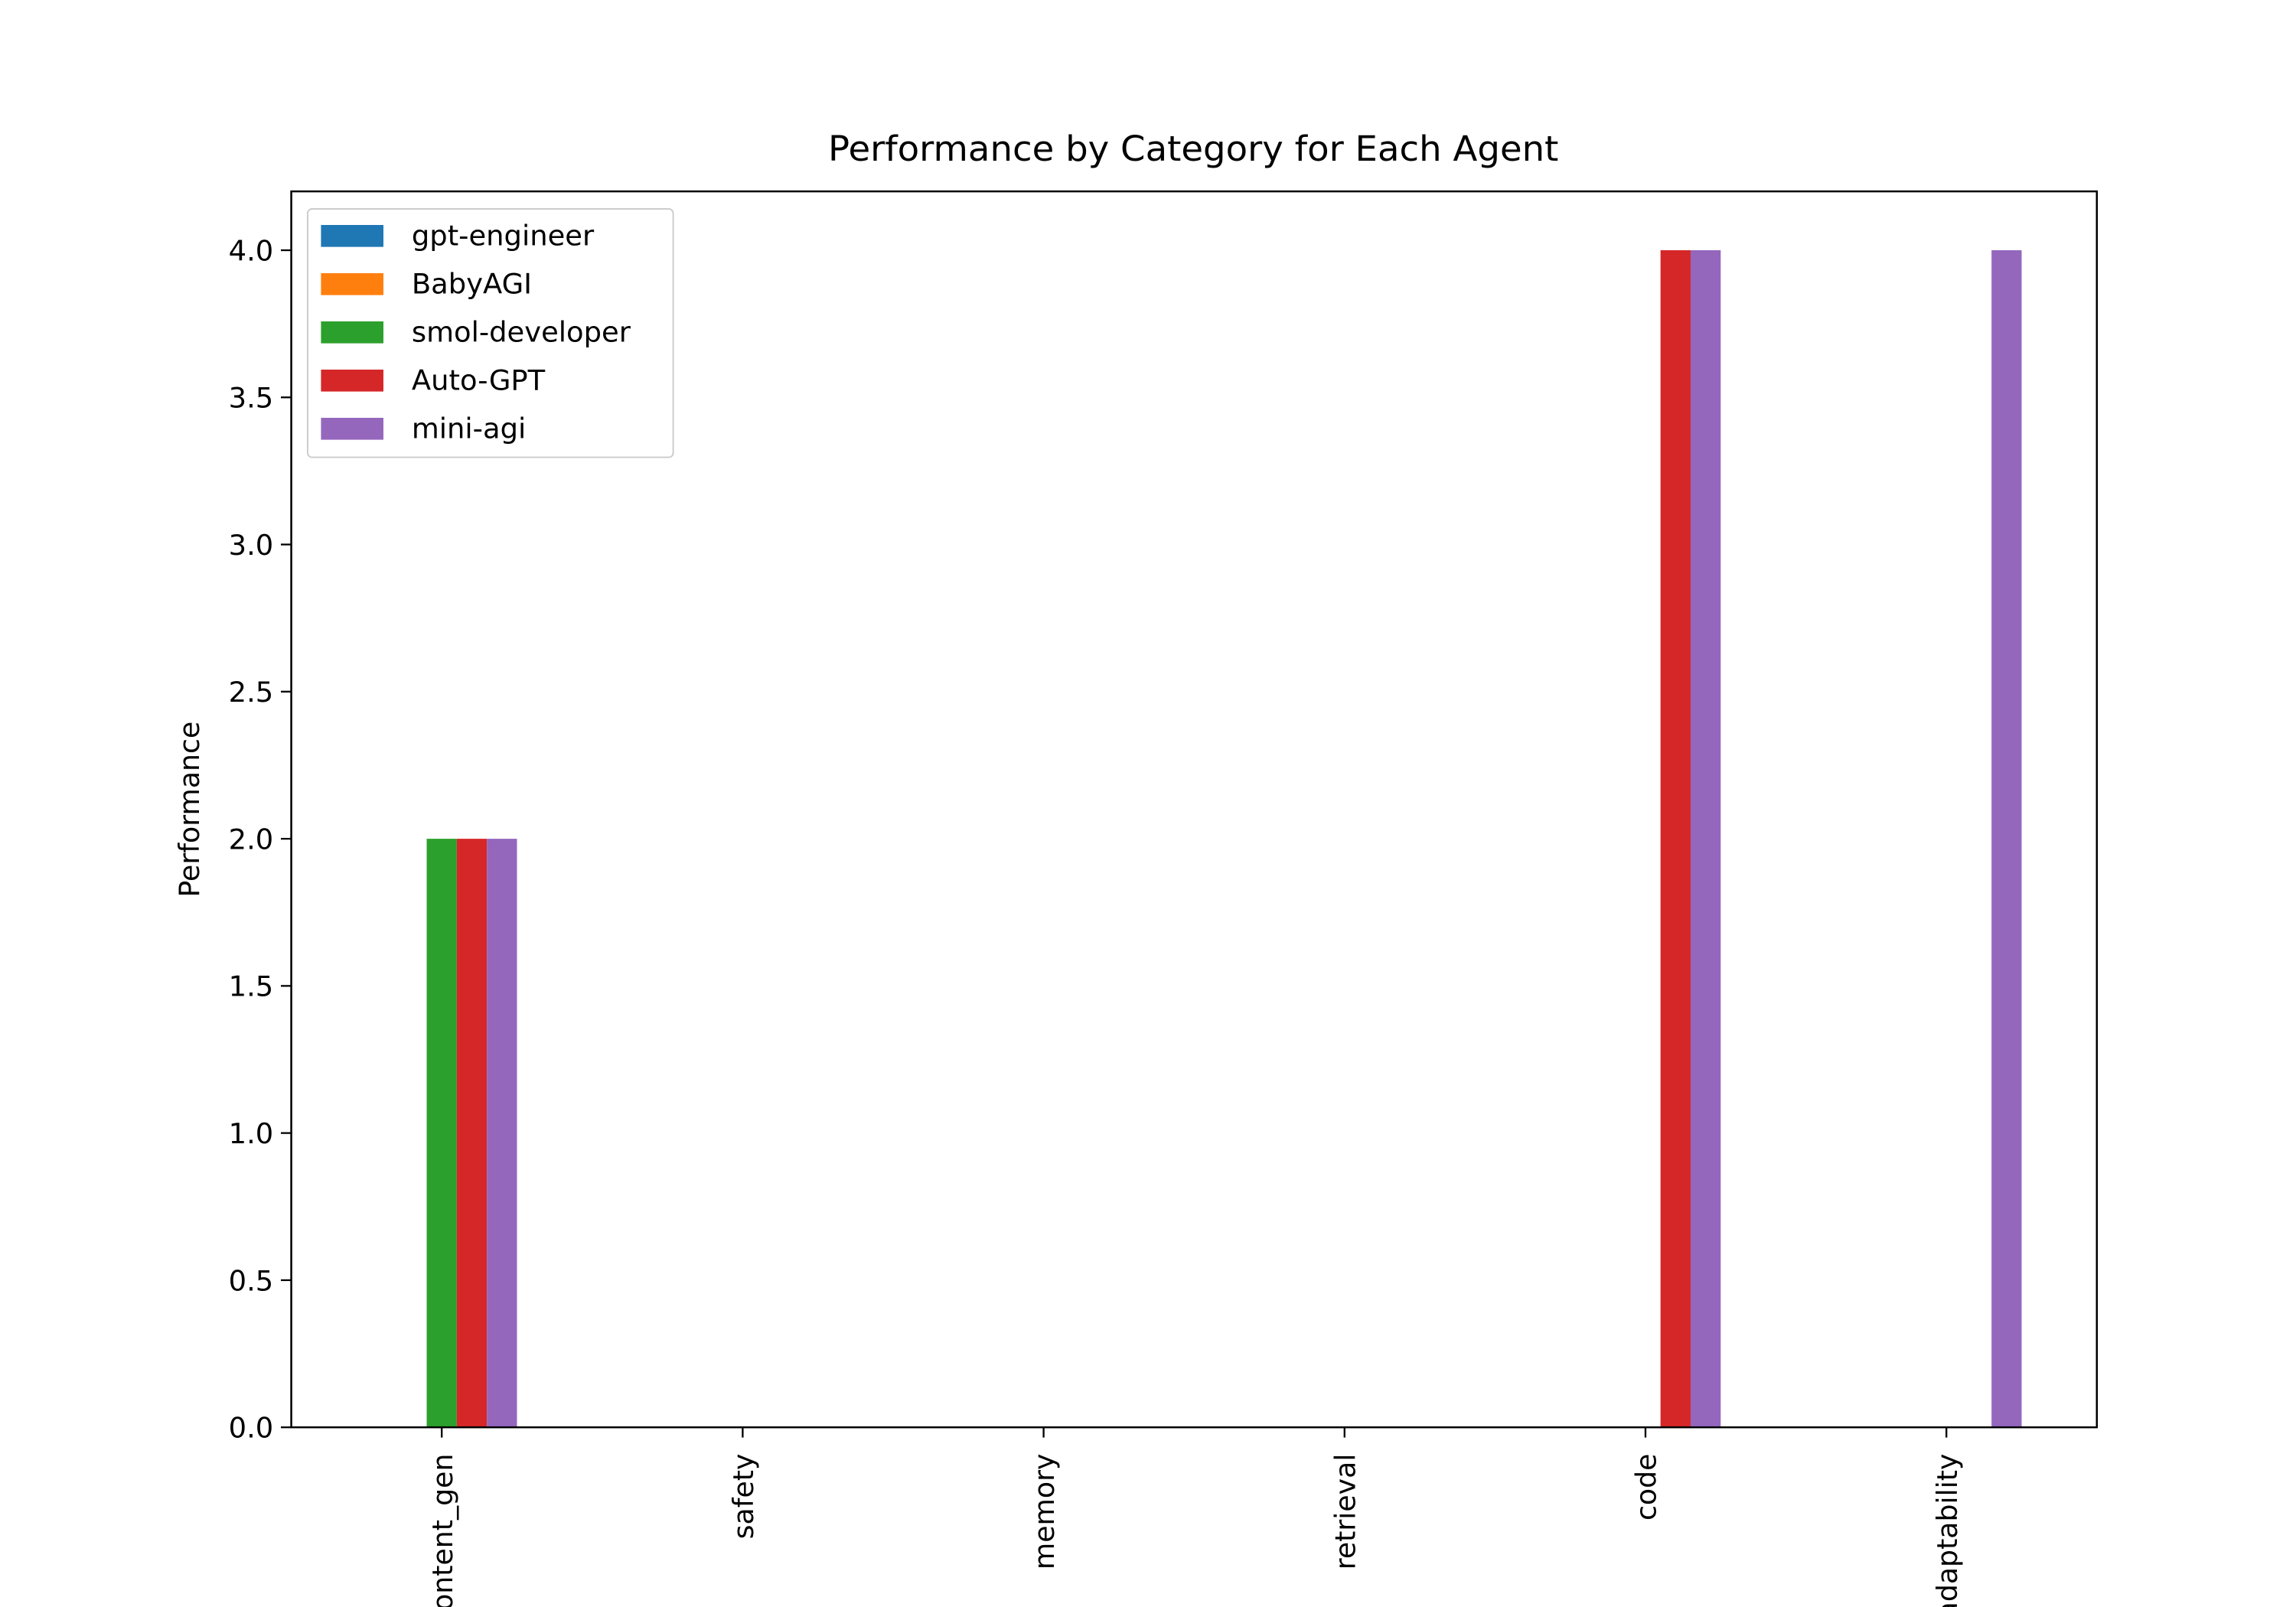 The width and height of the screenshot is (2296, 1607). Describe the element at coordinates (251, 251) in the screenshot. I see `y-tick-label: 4.0` at that location.